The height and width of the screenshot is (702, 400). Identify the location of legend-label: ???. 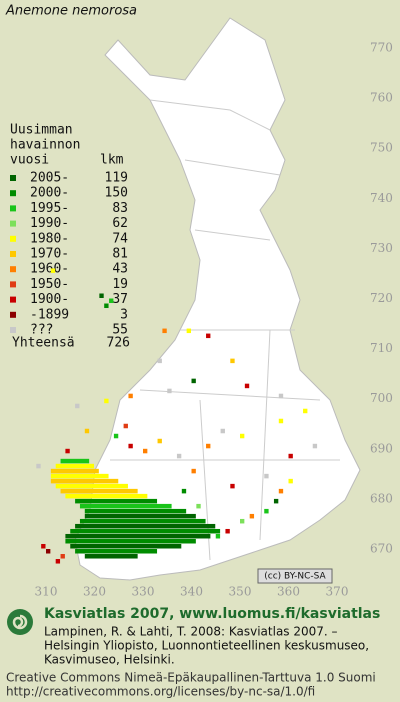
(41, 330).